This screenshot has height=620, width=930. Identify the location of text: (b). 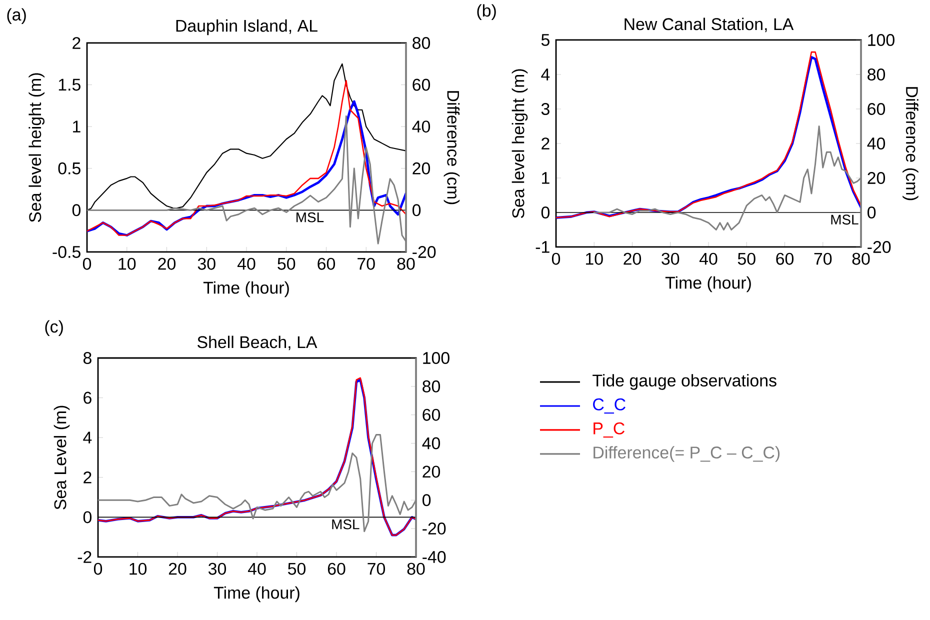
(486, 12).